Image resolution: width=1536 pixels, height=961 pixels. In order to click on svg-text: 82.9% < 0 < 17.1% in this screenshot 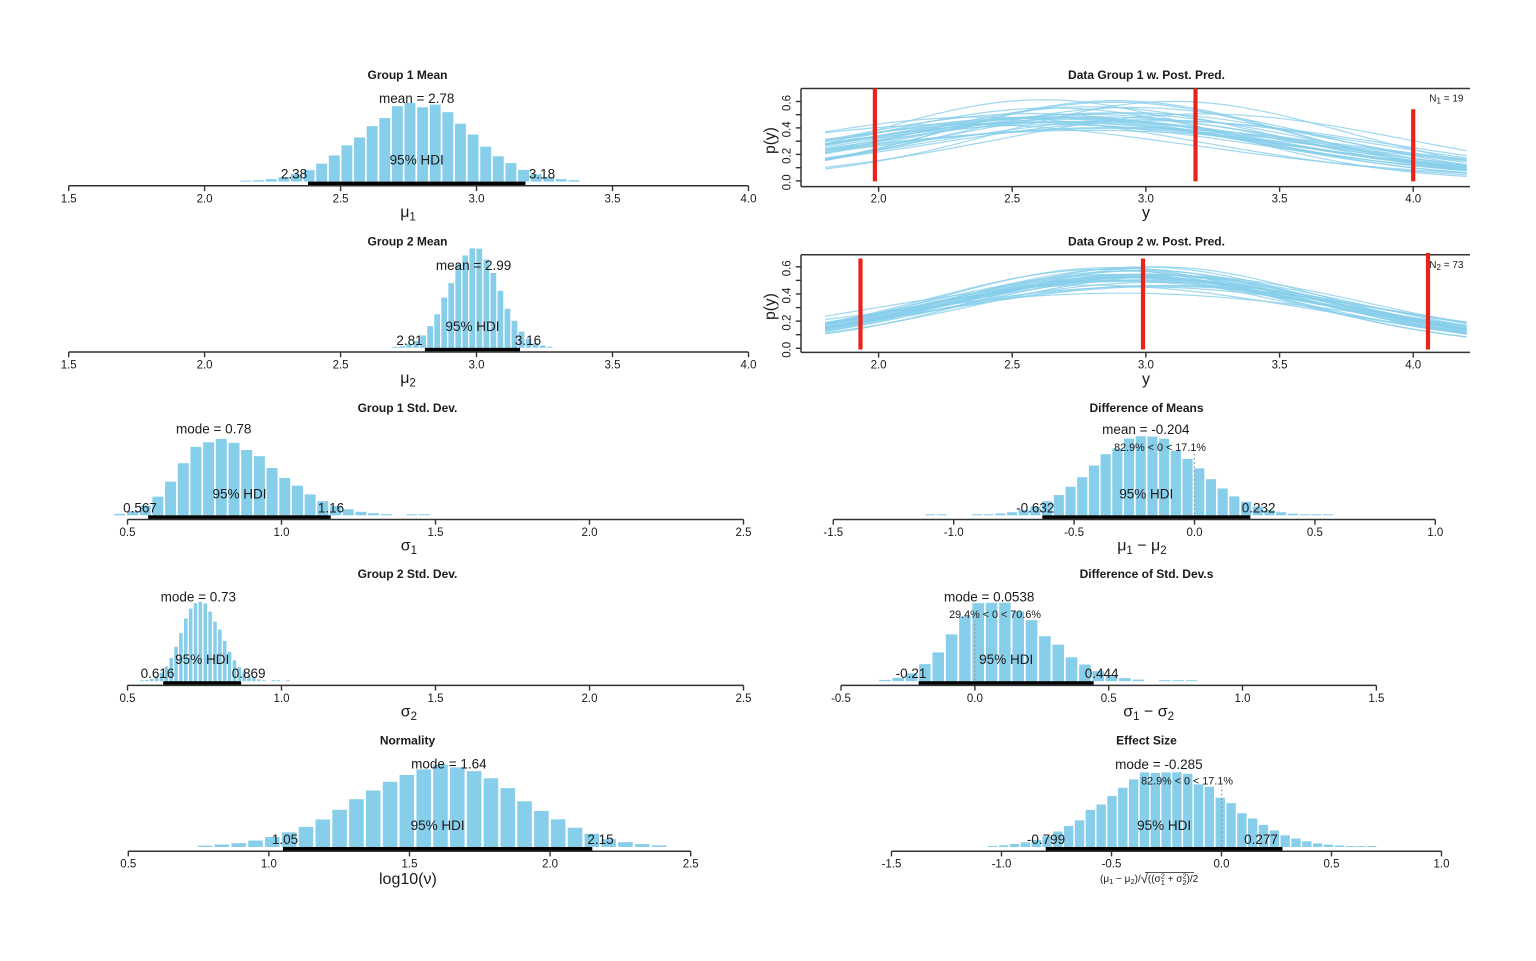, I will do `click(1187, 782)`.